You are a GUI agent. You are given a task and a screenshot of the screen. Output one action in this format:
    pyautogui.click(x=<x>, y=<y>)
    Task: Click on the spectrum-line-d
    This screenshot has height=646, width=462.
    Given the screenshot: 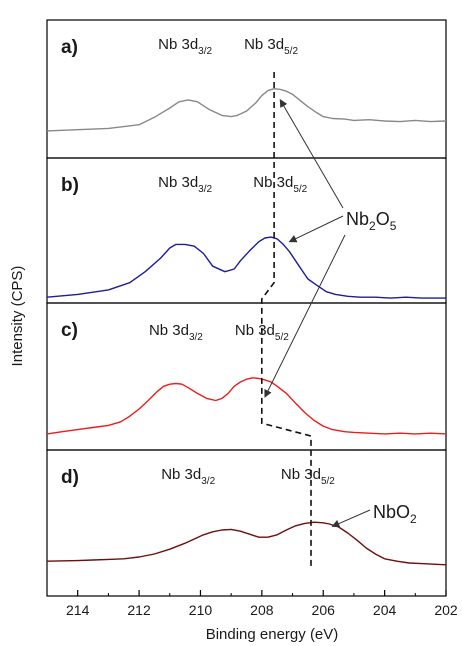 What is the action you would take?
    pyautogui.click(x=246, y=543)
    